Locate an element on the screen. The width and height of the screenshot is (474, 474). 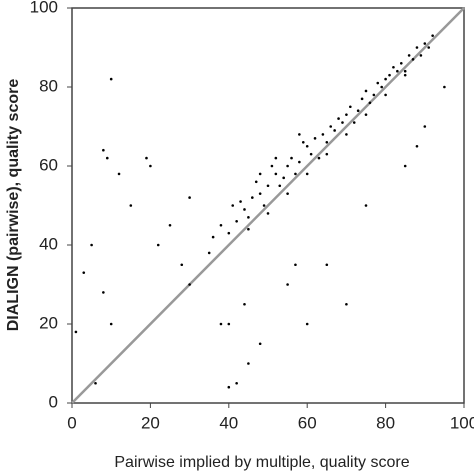
x-tick-label: 100 is located at coordinates (462, 422).